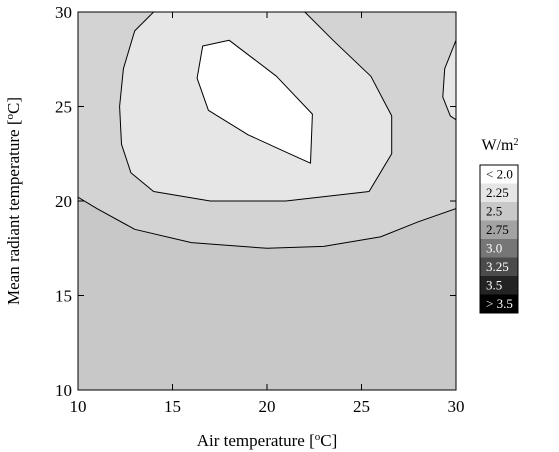  I want to click on legend-label: < 2.0, so click(499, 174).